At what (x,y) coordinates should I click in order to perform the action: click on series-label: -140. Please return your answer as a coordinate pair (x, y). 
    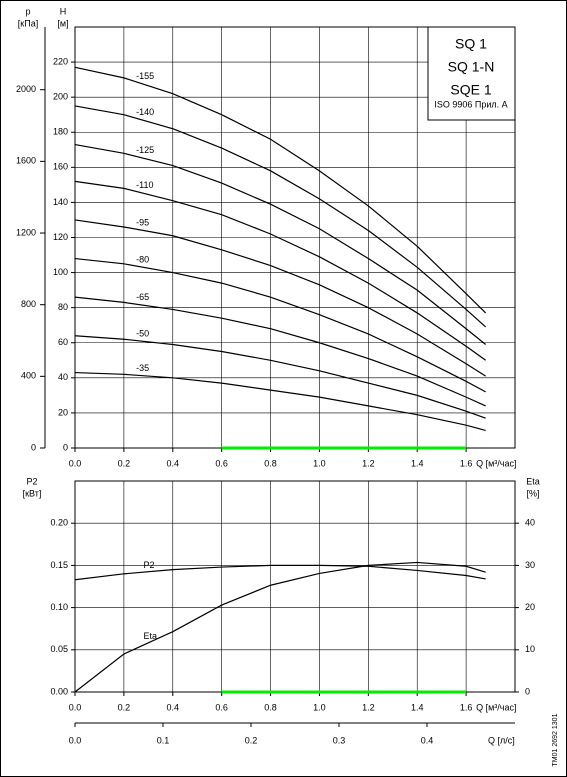
    Looking at the image, I should click on (145, 112).